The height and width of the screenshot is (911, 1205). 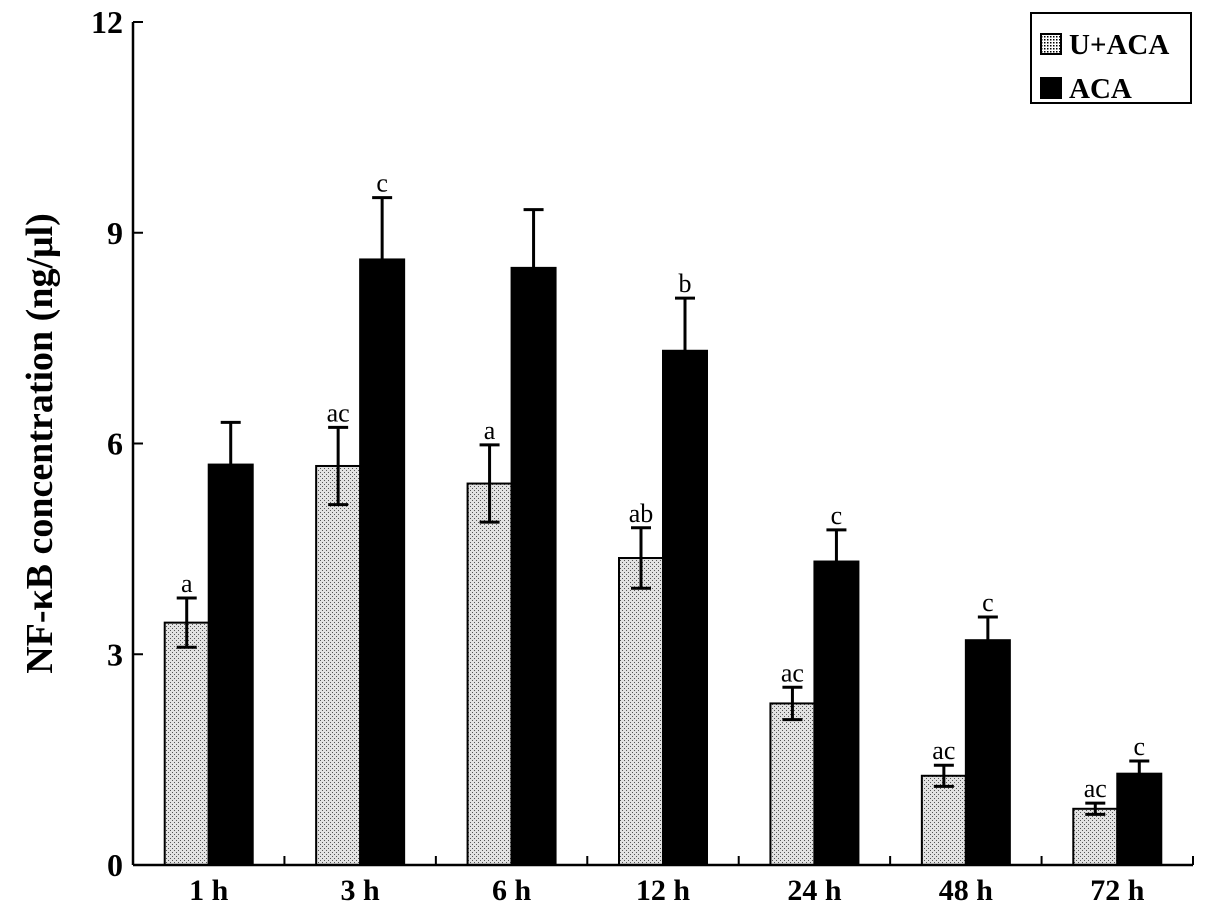 I want to click on y-axis-title: NF-κB concentration (ng/μl), so click(x=40, y=443).